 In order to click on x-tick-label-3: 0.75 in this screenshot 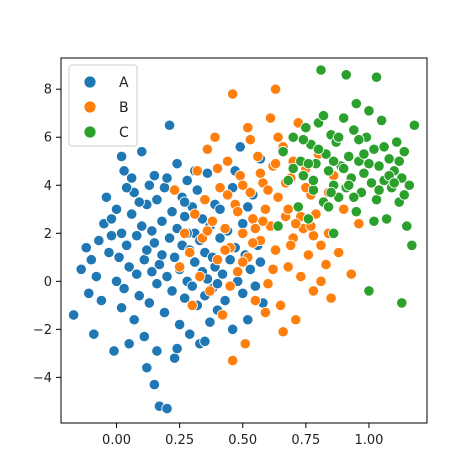, I will do `click(305, 440)`.